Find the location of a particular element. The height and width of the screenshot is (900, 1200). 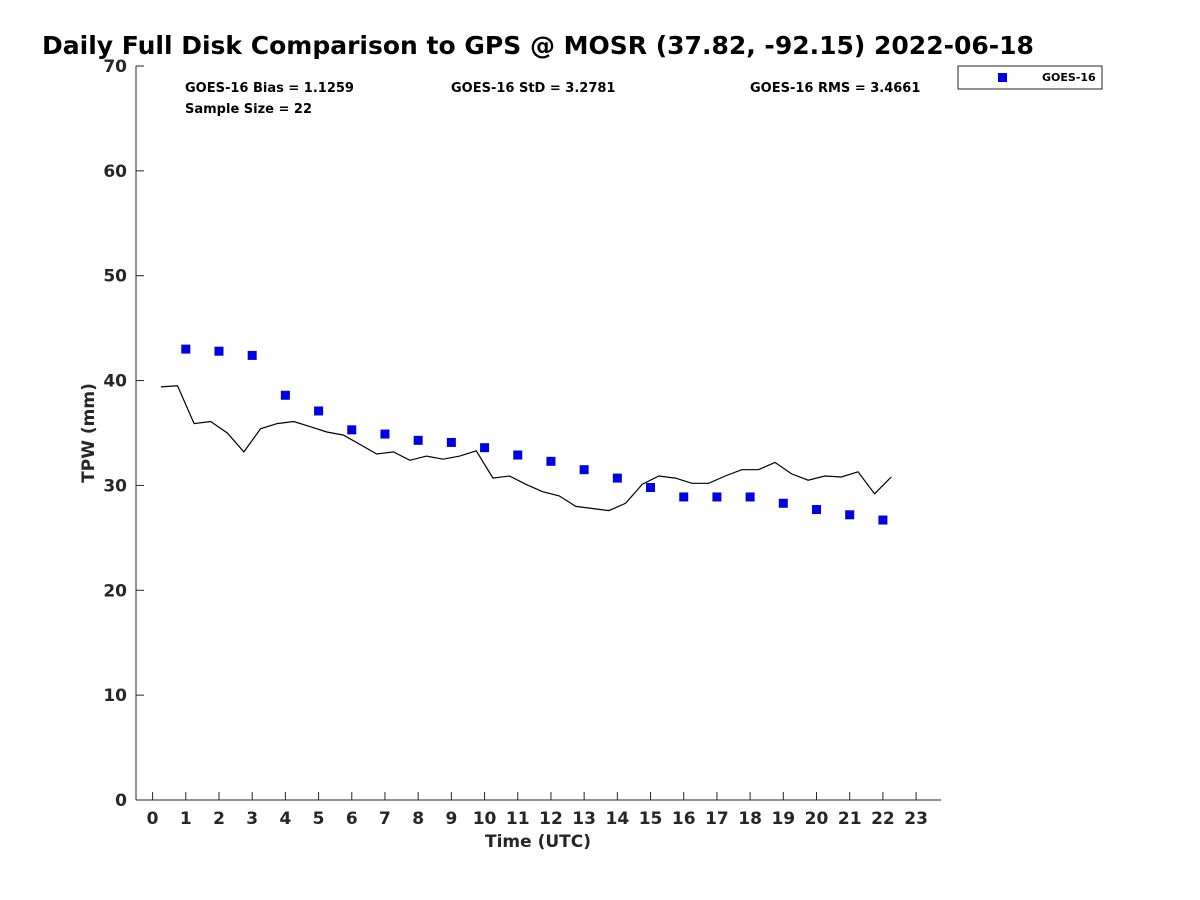

x-tick-label: 2 is located at coordinates (219, 819).